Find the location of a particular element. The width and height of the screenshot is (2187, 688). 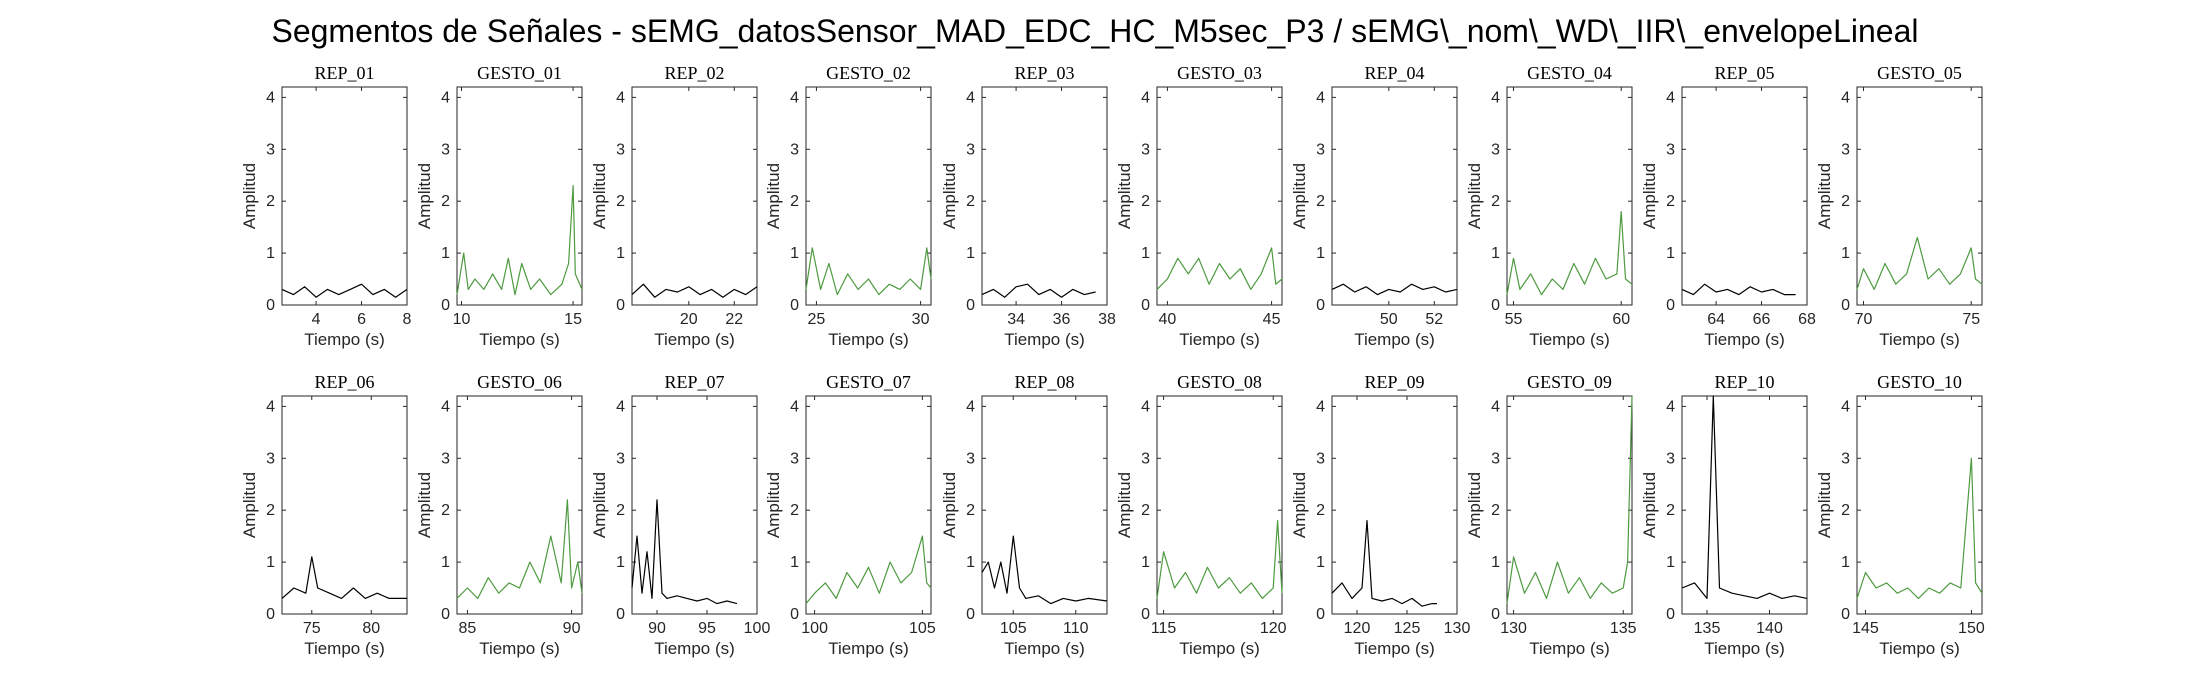

x-tick-label: 110 is located at coordinates (1076, 628).